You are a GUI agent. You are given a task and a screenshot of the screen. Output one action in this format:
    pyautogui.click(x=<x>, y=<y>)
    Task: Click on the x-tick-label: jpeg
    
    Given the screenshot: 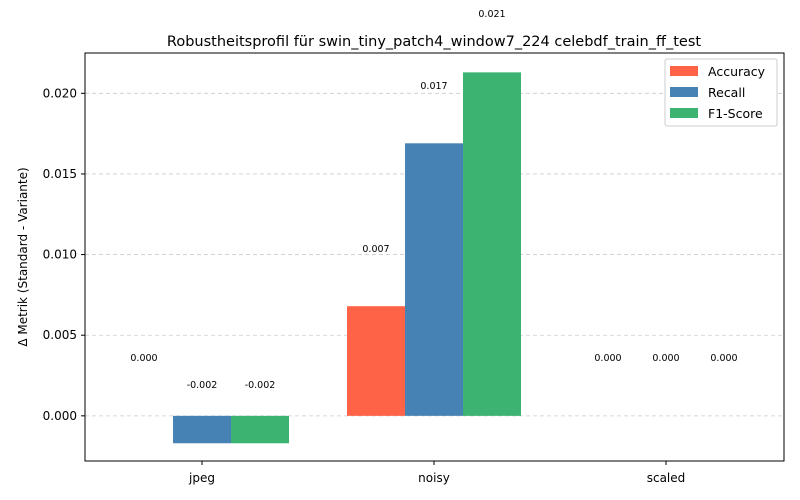 What is the action you would take?
    pyautogui.click(x=201, y=478)
    